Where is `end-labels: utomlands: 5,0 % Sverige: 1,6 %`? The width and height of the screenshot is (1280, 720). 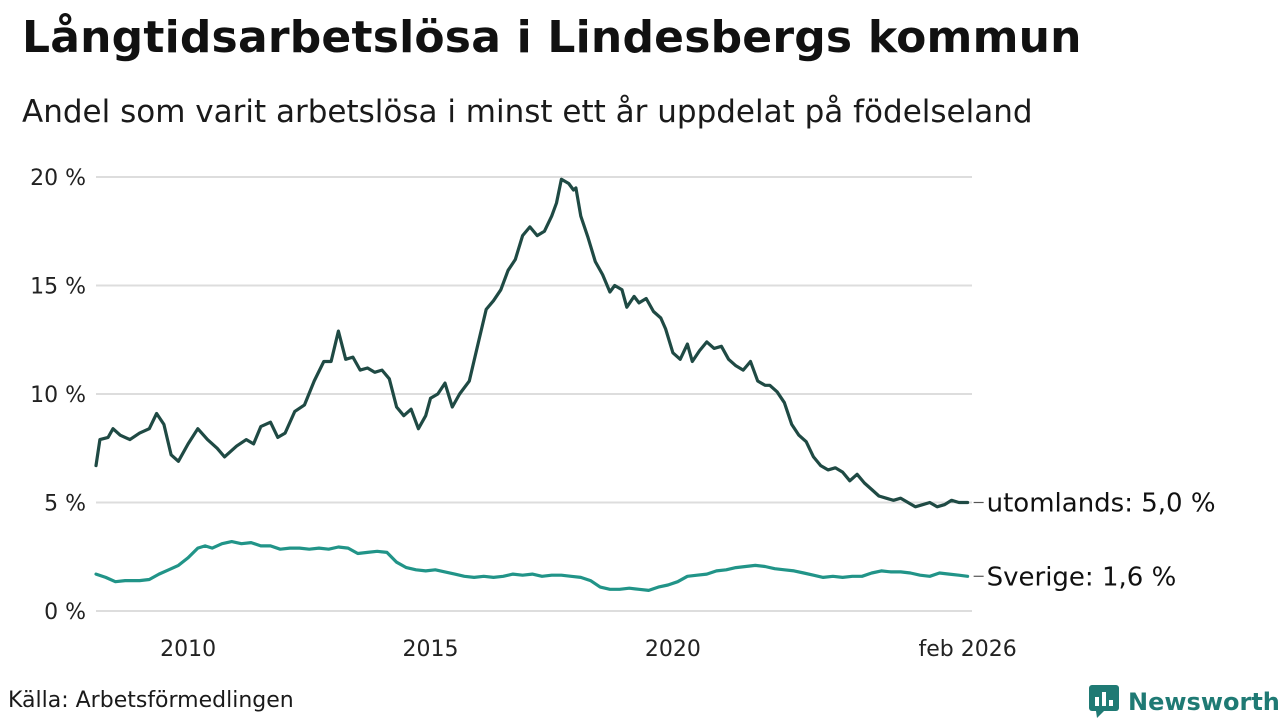
end-labels: utomlands: 5,0 % Sverige: 1,6 % is located at coordinates (1094, 540).